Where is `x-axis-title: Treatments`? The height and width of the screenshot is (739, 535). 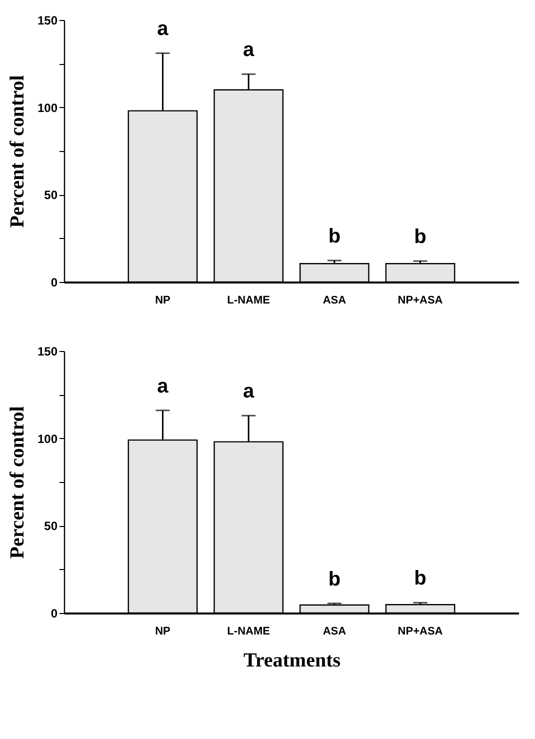
x-axis-title: Treatments is located at coordinates (292, 661).